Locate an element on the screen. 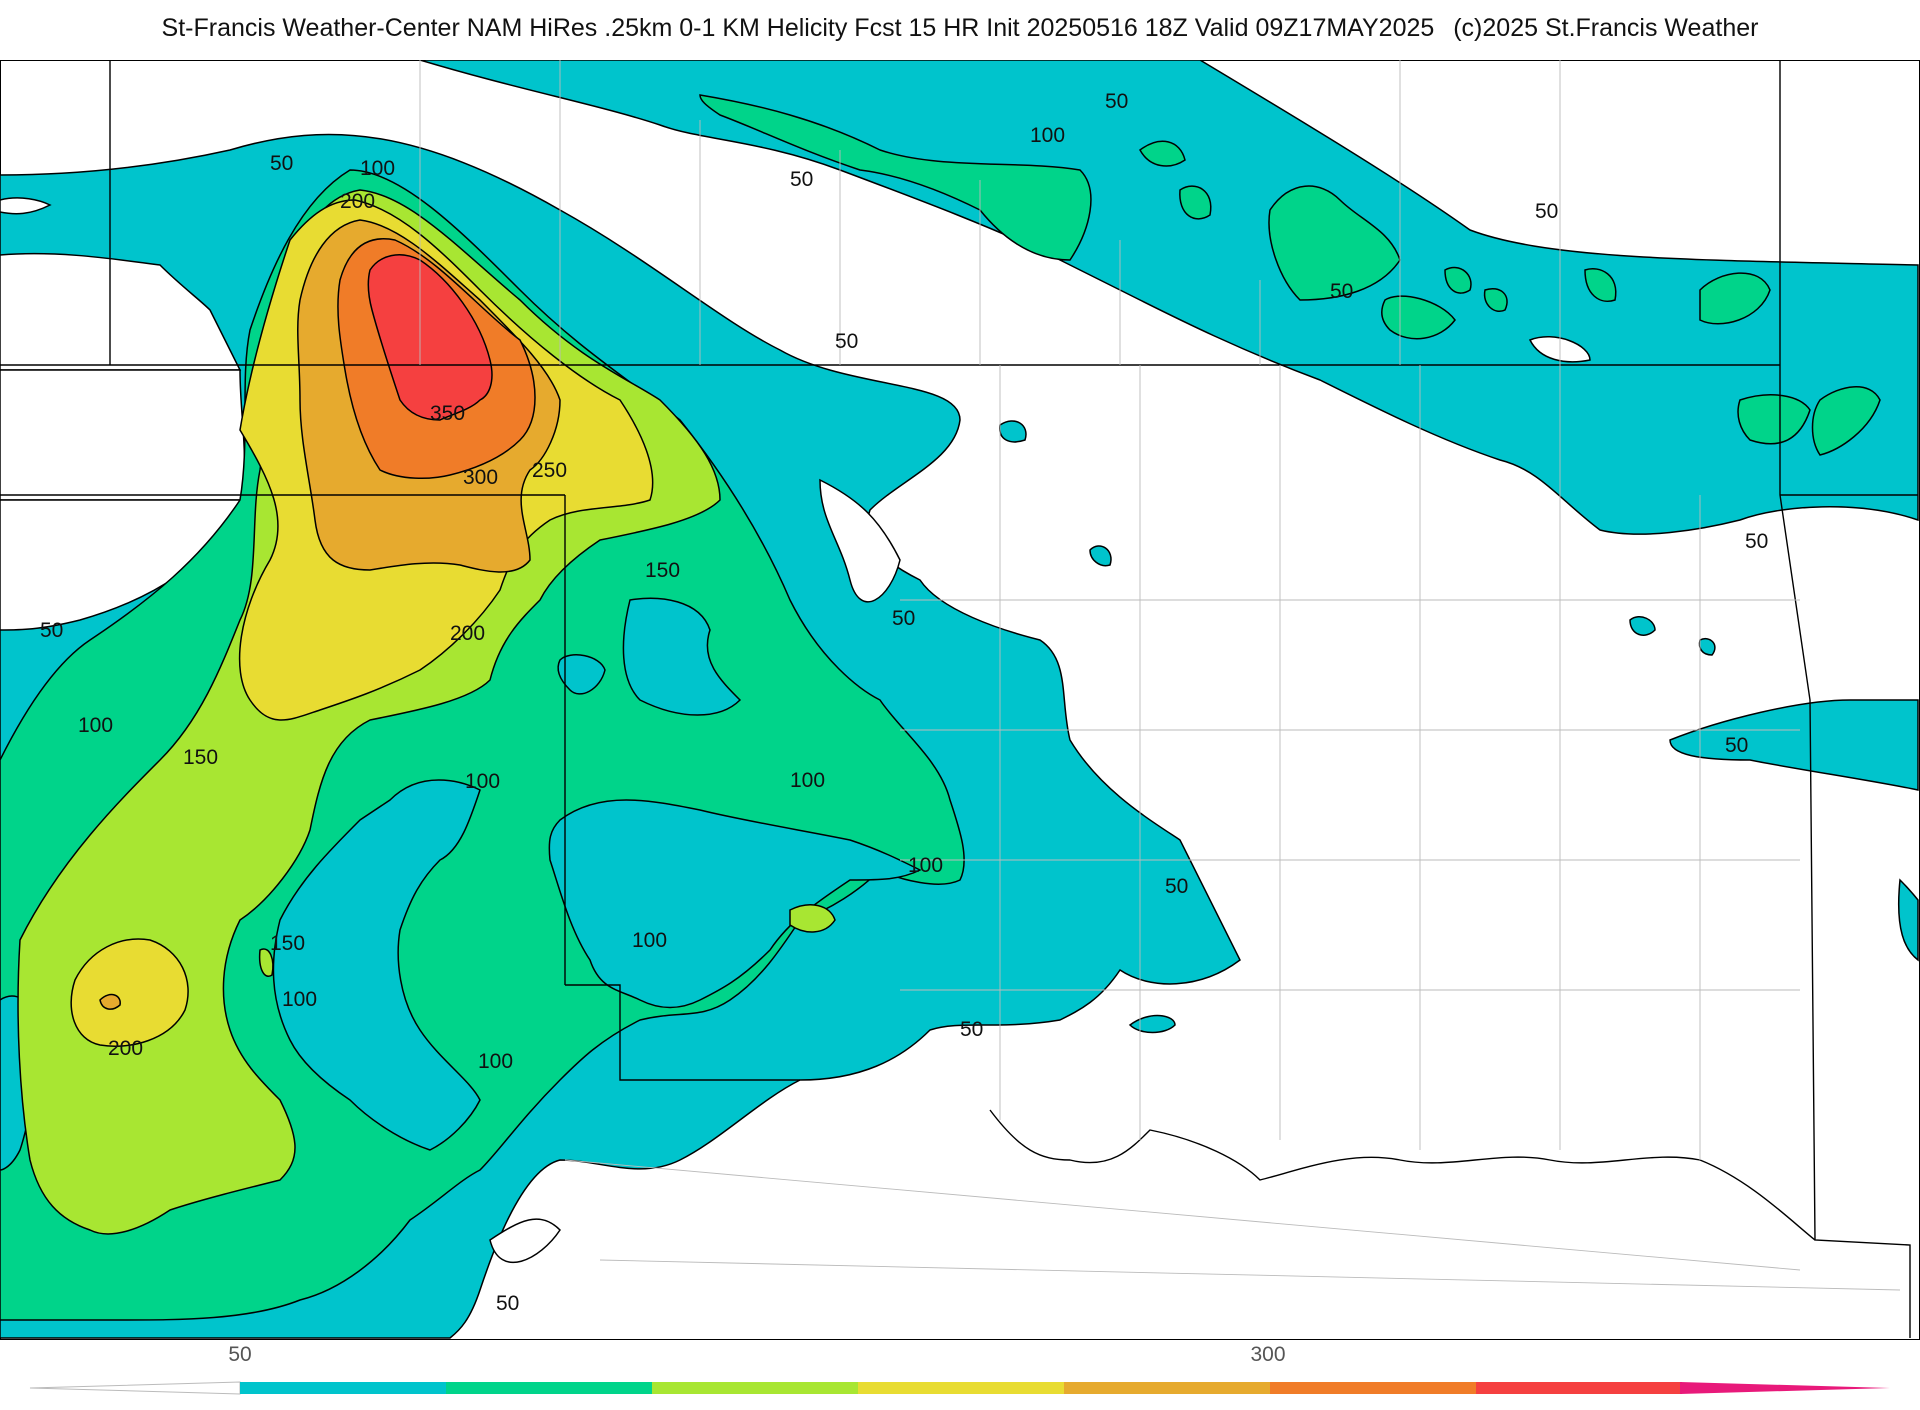 The height and width of the screenshot is (1410, 1920). contour-label-300: 300 is located at coordinates (480, 477).